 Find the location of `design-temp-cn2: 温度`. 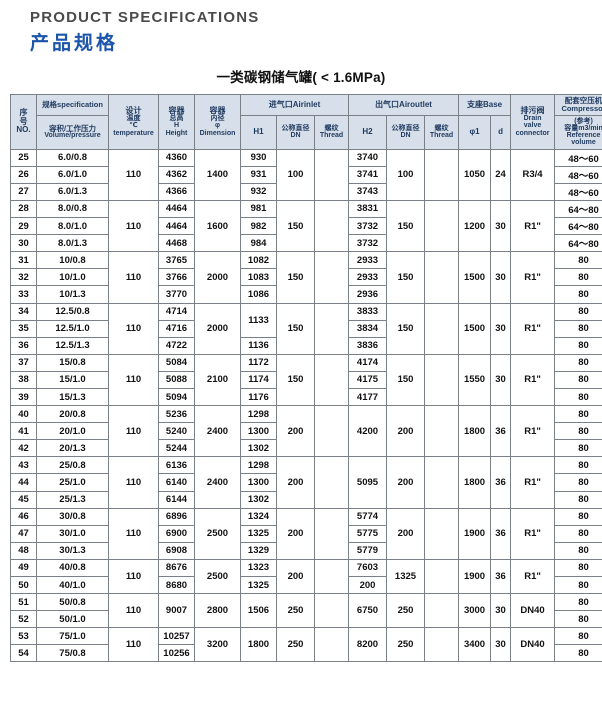

design-temp-cn2: 温度 is located at coordinates (133, 119).